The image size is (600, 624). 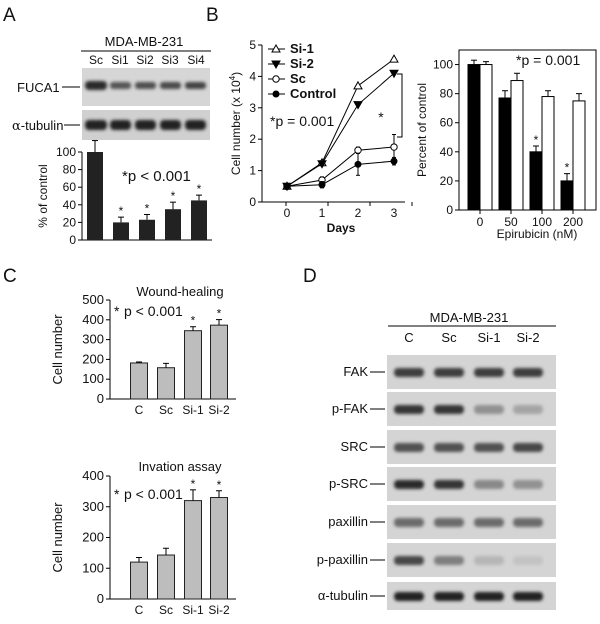 I want to click on plot-frame, so click(x=527, y=130).